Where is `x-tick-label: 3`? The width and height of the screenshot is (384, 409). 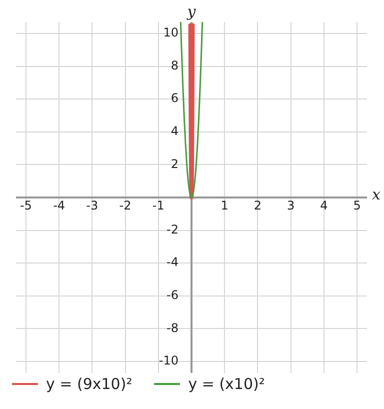 x-tick-label: 3 is located at coordinates (291, 205).